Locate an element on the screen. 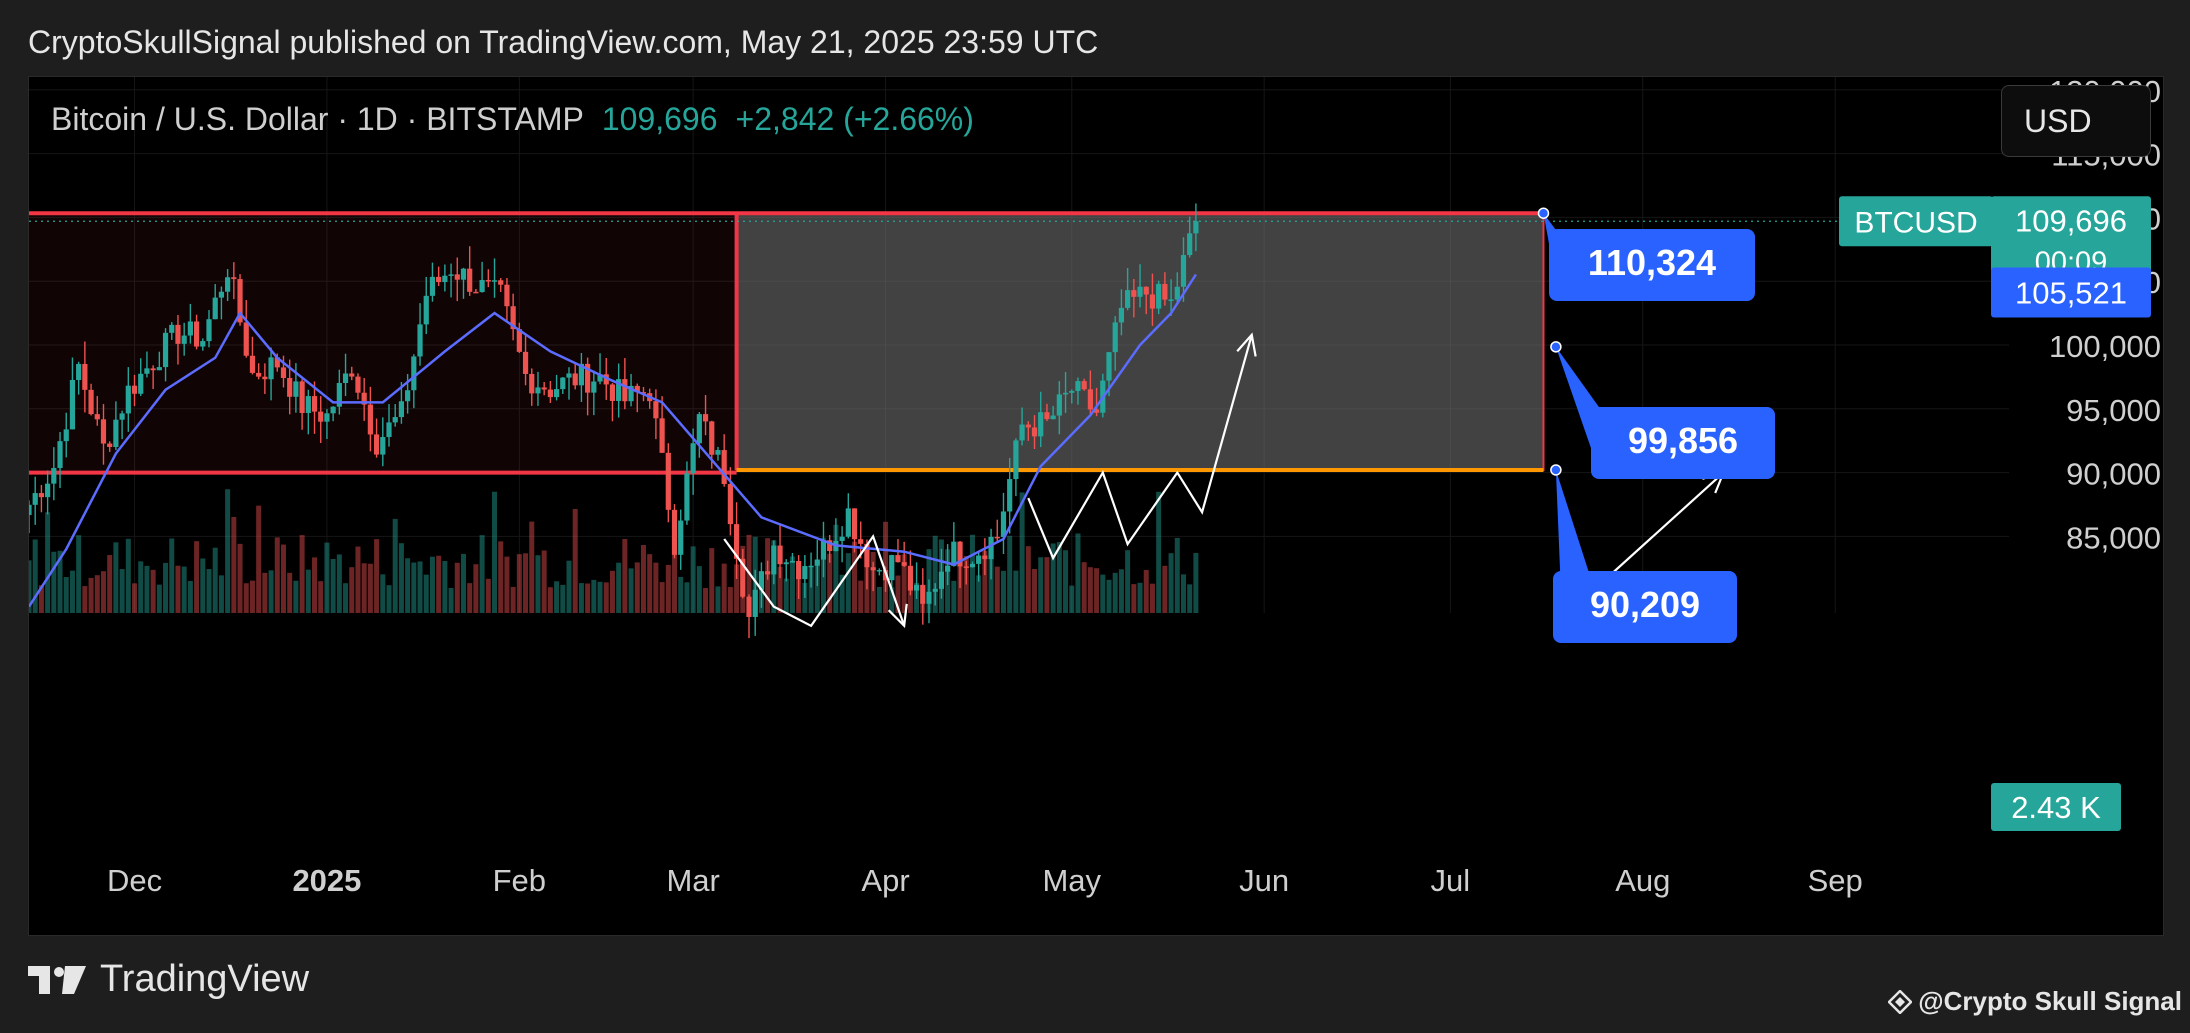  diamond-logo-icon is located at coordinates (1900, 1001).